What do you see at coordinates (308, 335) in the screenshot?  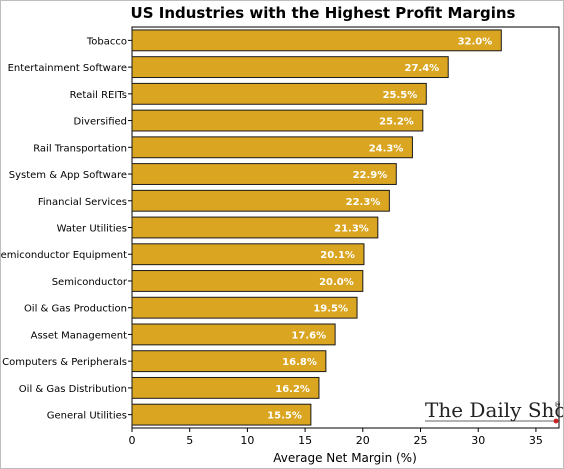 I see `bar-value-label: 17.6%` at bounding box center [308, 335].